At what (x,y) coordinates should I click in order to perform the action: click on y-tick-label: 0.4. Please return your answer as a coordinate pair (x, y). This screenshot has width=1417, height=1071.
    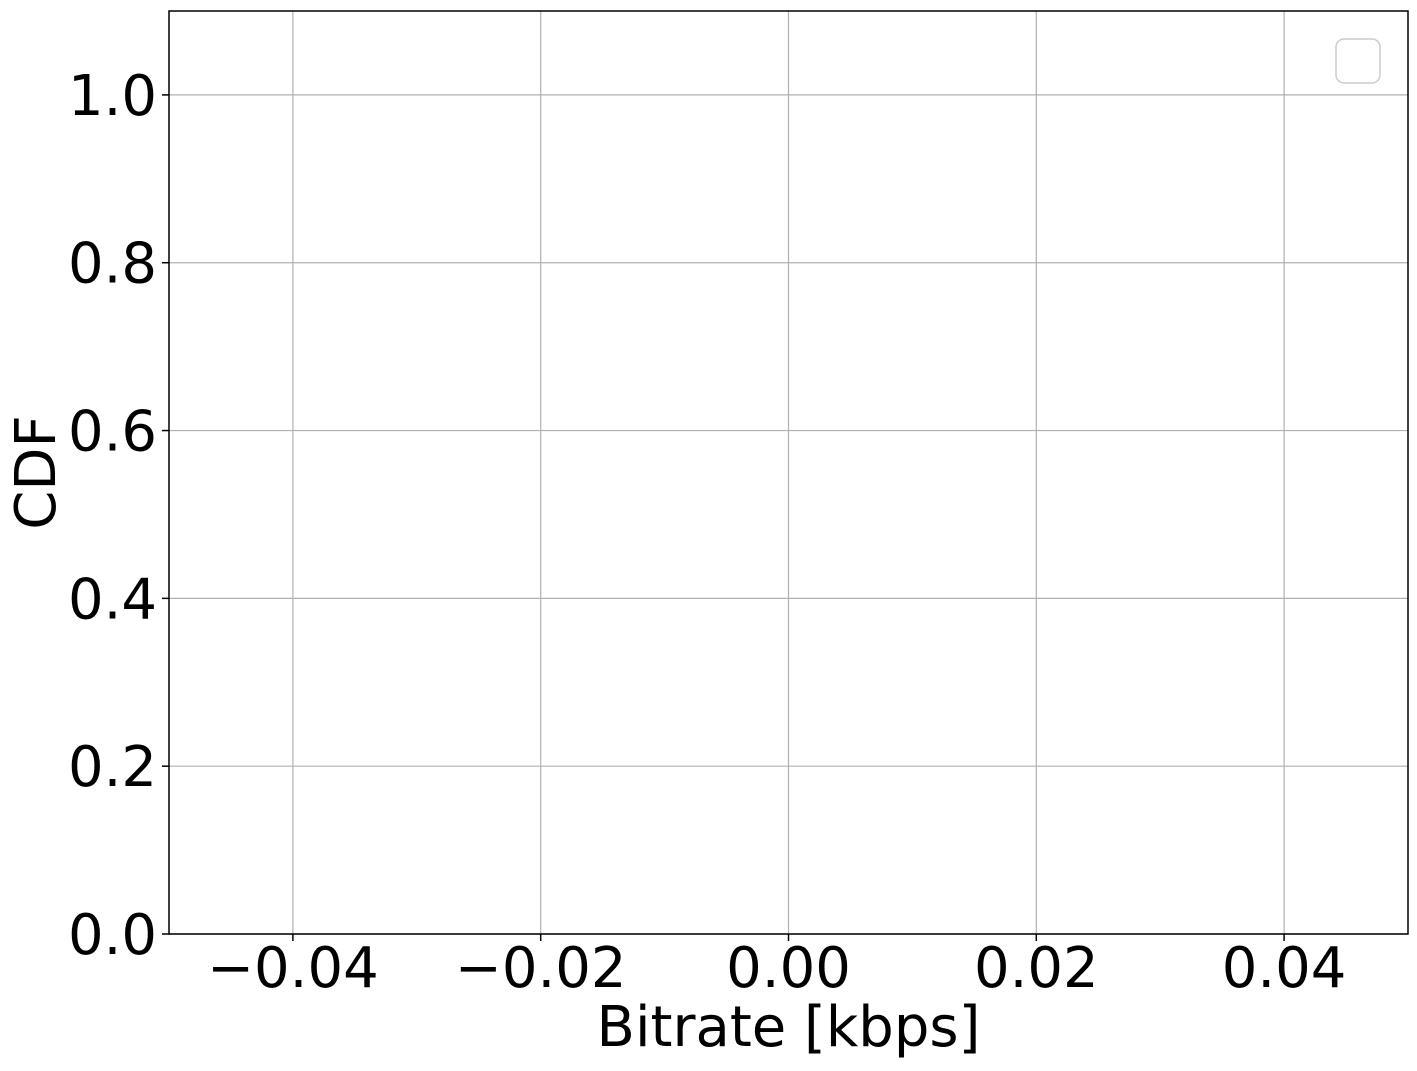
    Looking at the image, I should click on (112, 599).